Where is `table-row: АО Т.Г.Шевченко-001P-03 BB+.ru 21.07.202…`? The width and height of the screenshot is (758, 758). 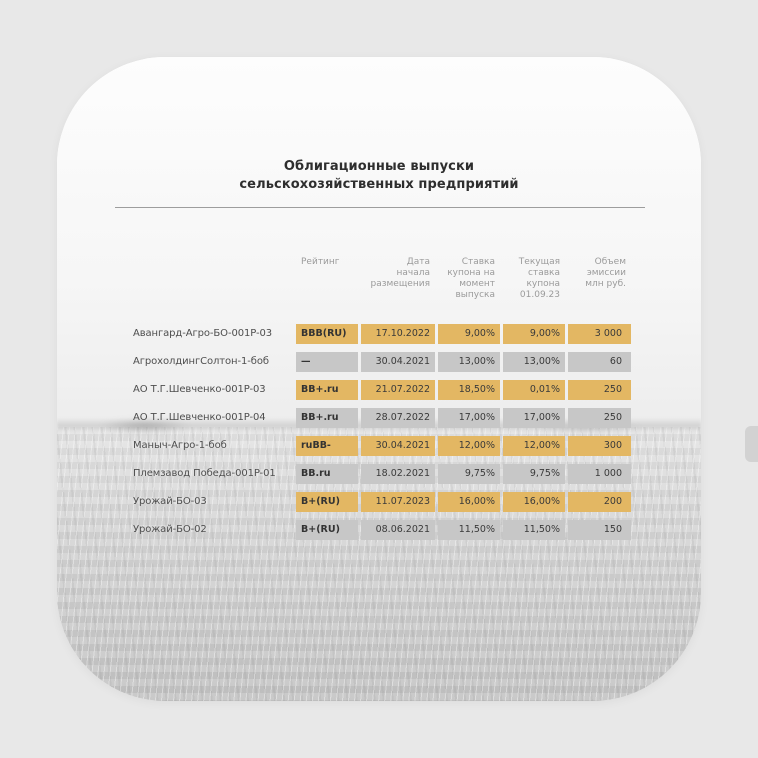
table-row: АО Т.Г.Шевченко-001P-03 BB+.ru 21.07.202… is located at coordinates (382, 390).